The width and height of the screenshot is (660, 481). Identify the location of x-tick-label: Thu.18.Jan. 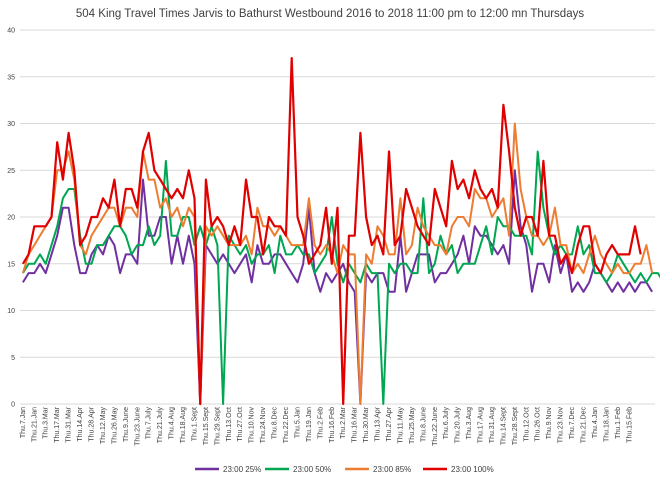
(606, 424).